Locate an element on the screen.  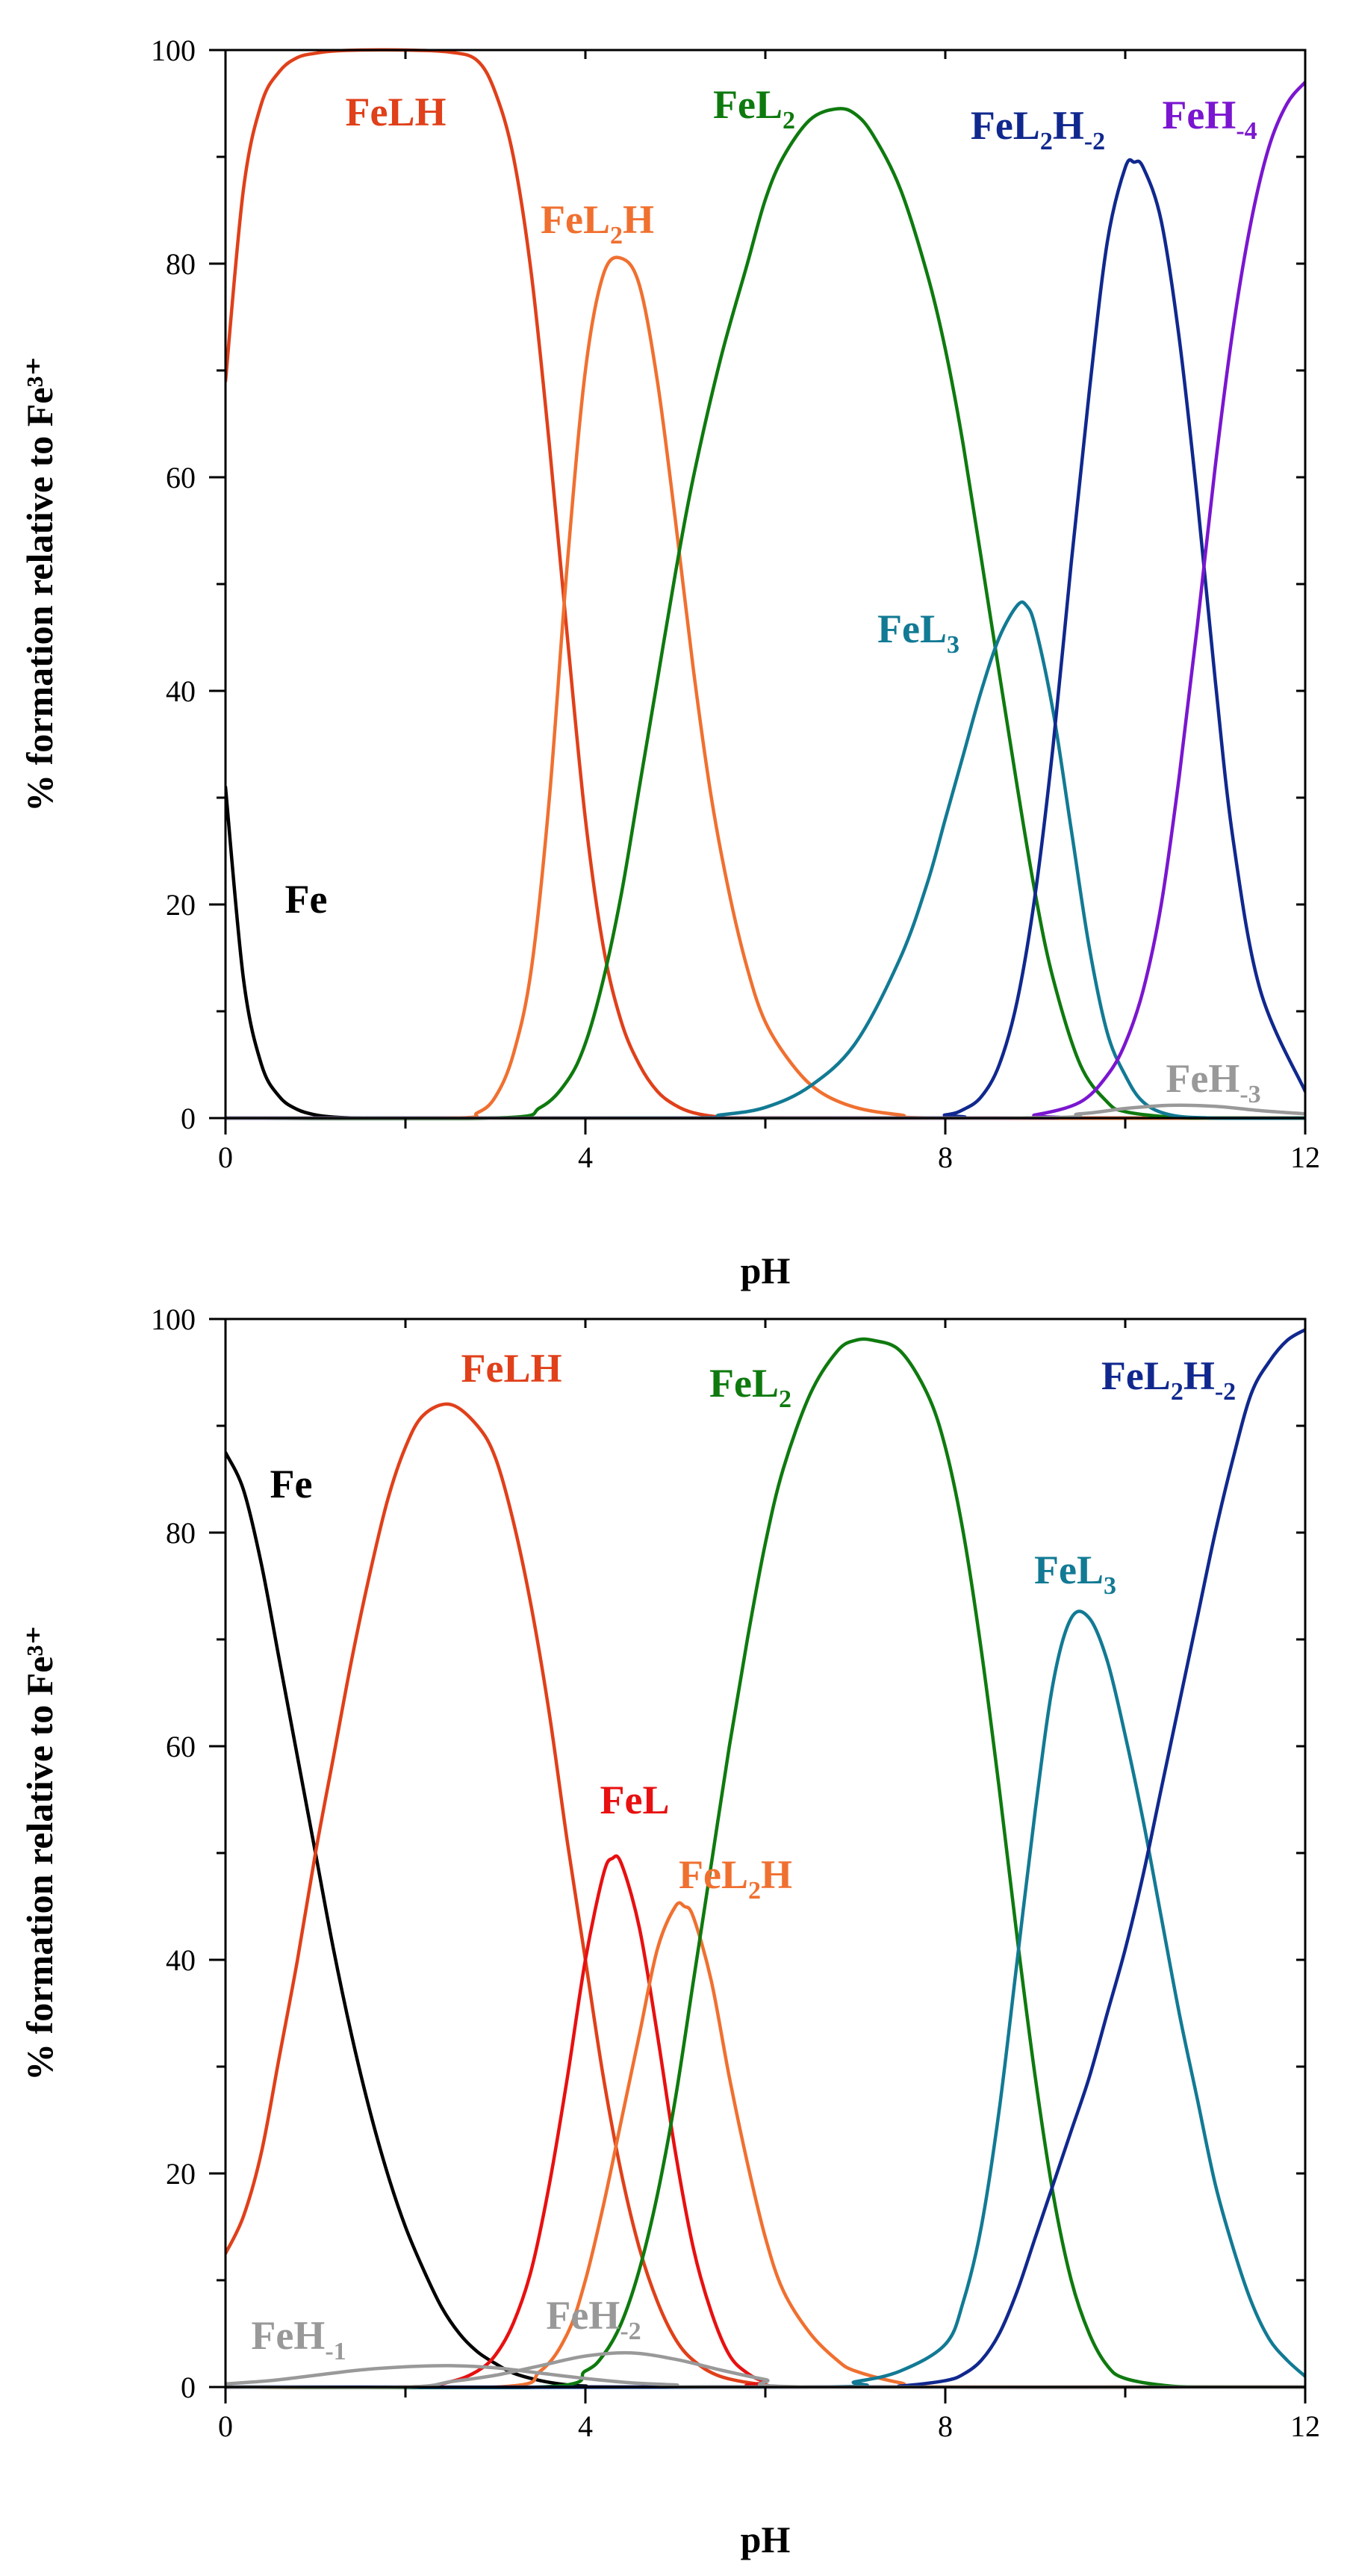
series-line-fe is located at coordinates (765, 953).